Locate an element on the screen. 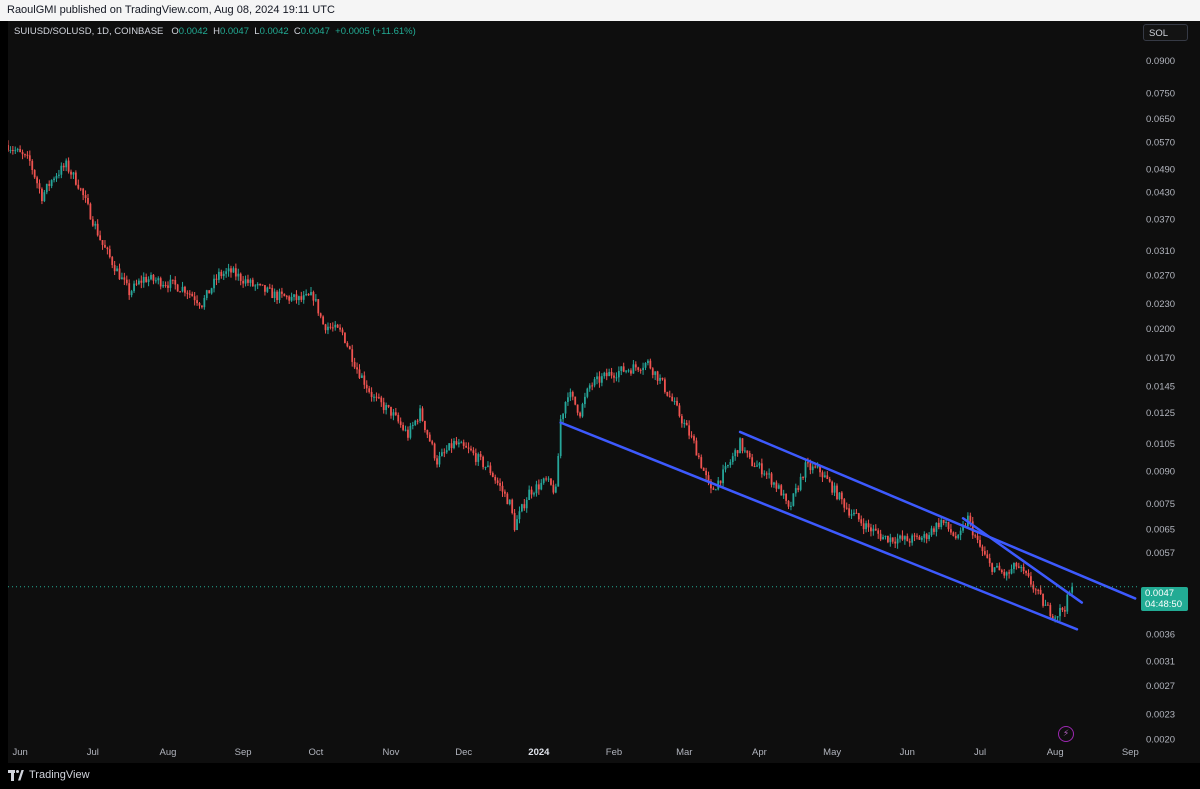 The width and height of the screenshot is (1200, 789). x-tick-label: Mar is located at coordinates (684, 752).